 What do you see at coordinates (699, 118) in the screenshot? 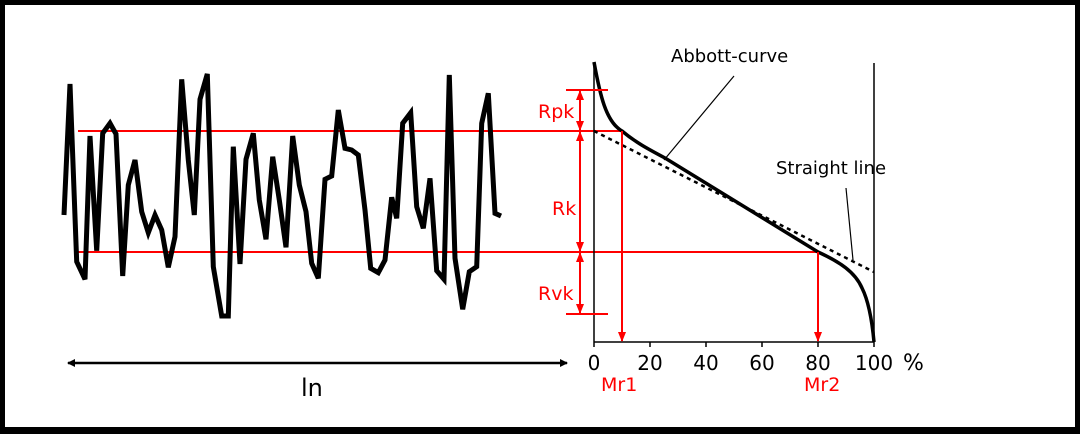
I see `abbott-curve-leader` at bounding box center [699, 118].